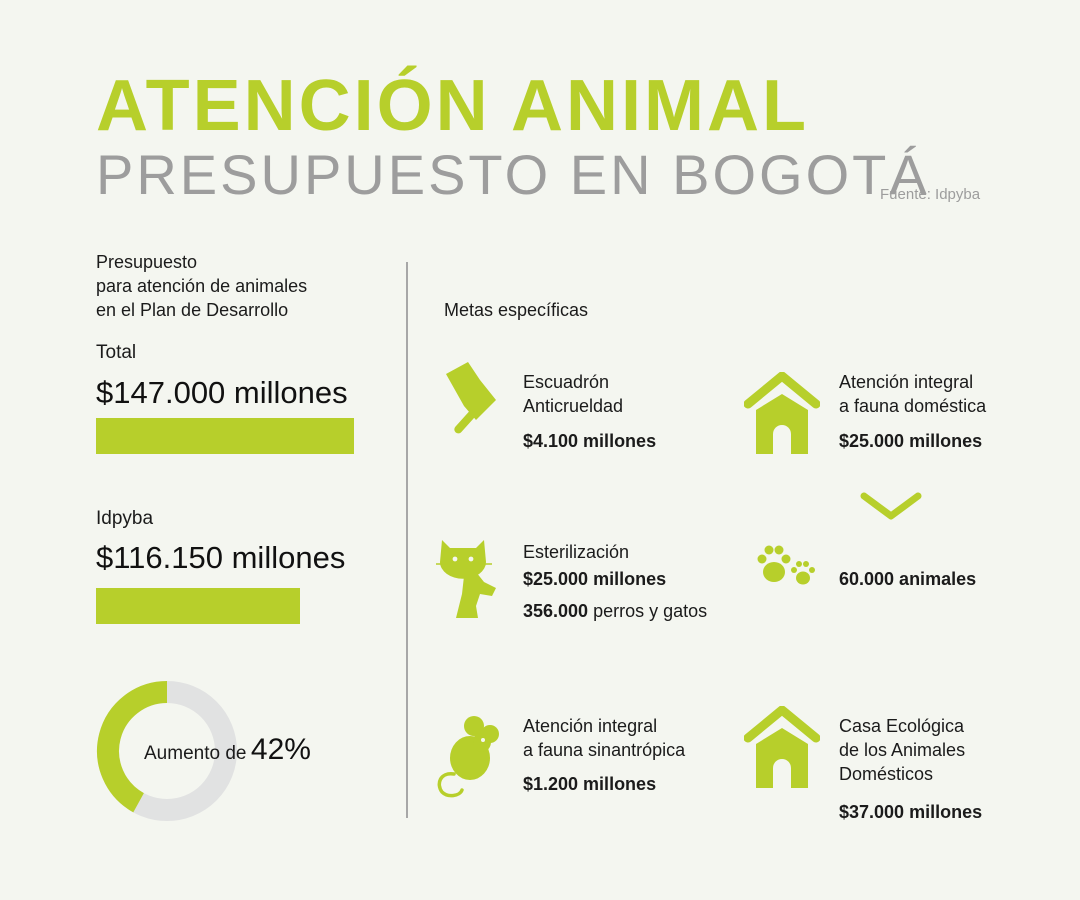 The height and width of the screenshot is (900, 1080). Describe the element at coordinates (132, 747) in the screenshot. I see `donut-slice-aumento` at that location.